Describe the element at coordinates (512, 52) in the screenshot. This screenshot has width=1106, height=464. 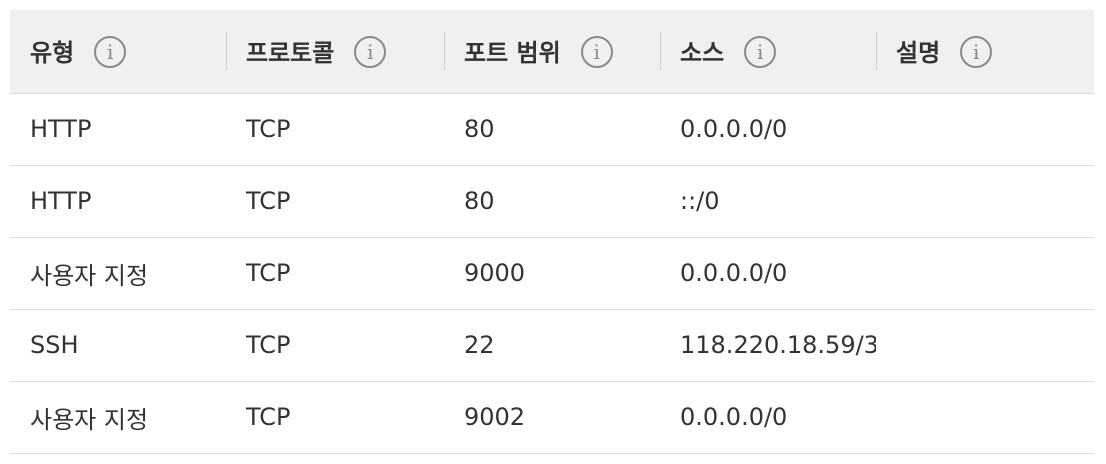
I see `column-header-label: 포트 범위` at that location.